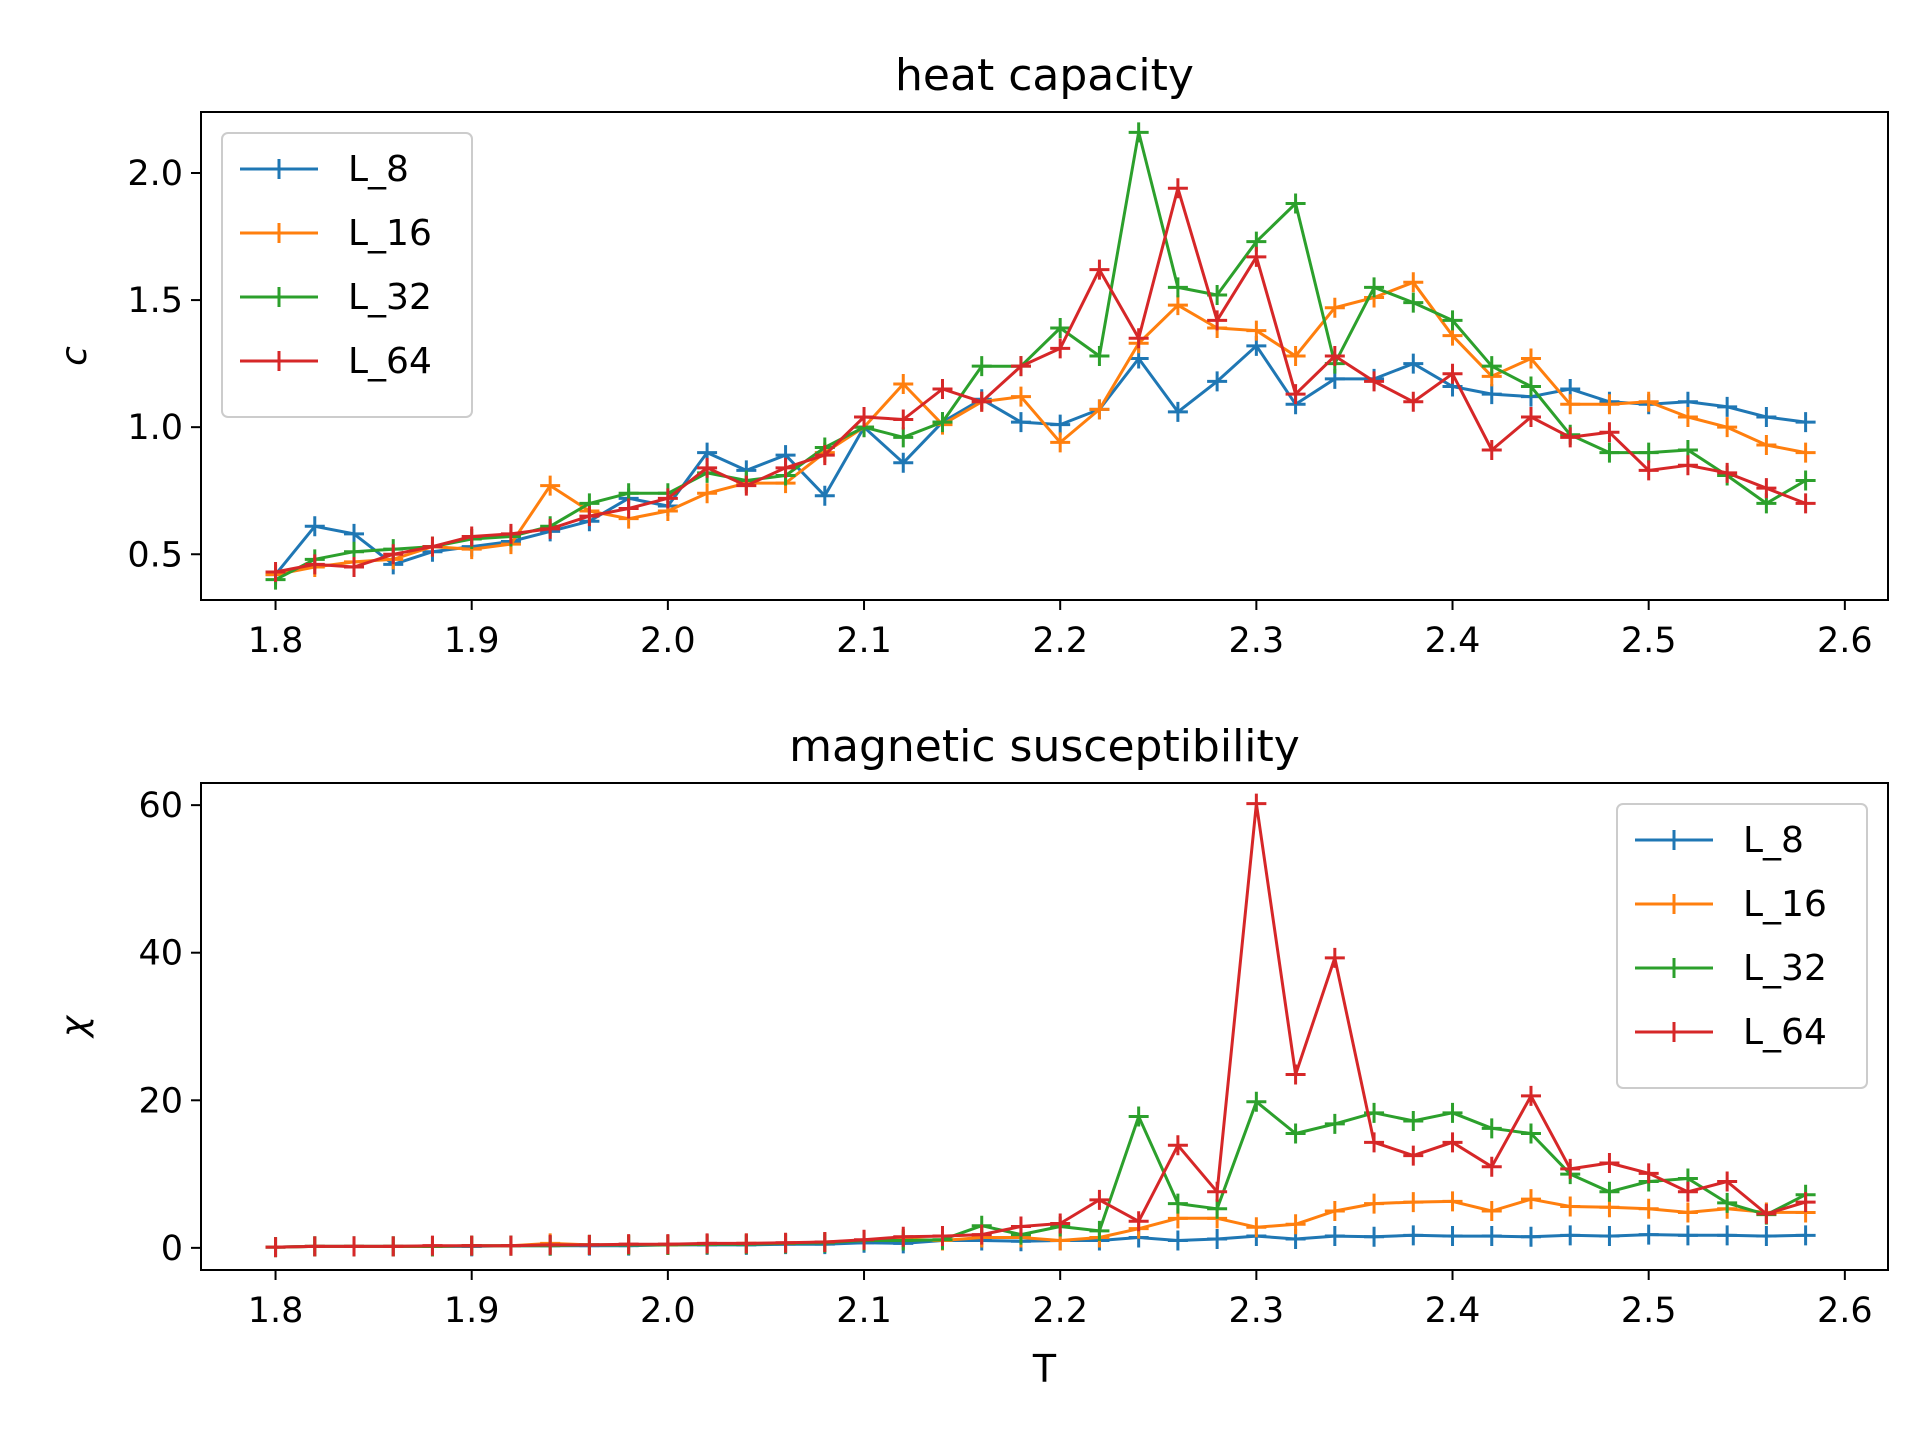 This screenshot has width=1920, height=1440. I want to click on x-tick-label: 2.5, so click(1649, 641).